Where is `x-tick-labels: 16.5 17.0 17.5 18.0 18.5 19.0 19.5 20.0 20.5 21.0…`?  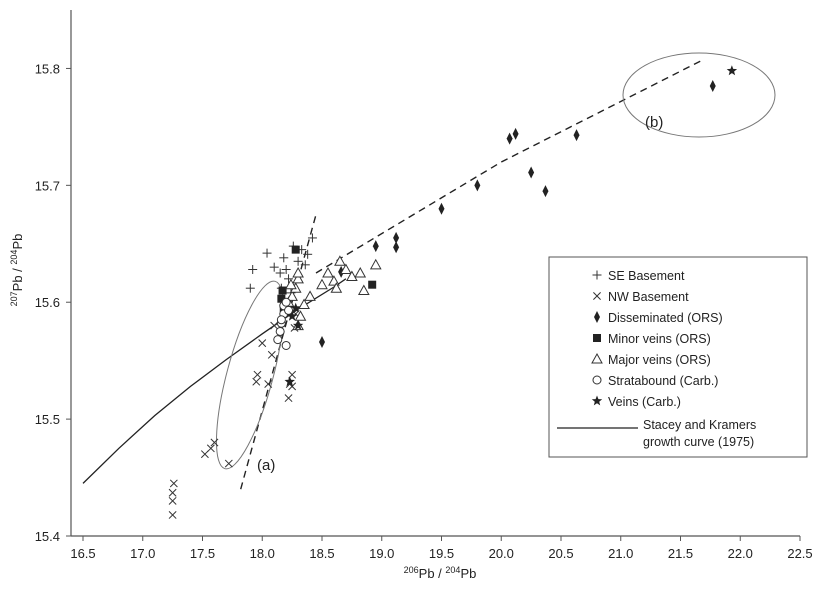
x-tick-labels: 16.5 17.0 17.5 18.0 18.5 19.0 19.5 20.0 20.5 21.0… is located at coordinates (441, 548).